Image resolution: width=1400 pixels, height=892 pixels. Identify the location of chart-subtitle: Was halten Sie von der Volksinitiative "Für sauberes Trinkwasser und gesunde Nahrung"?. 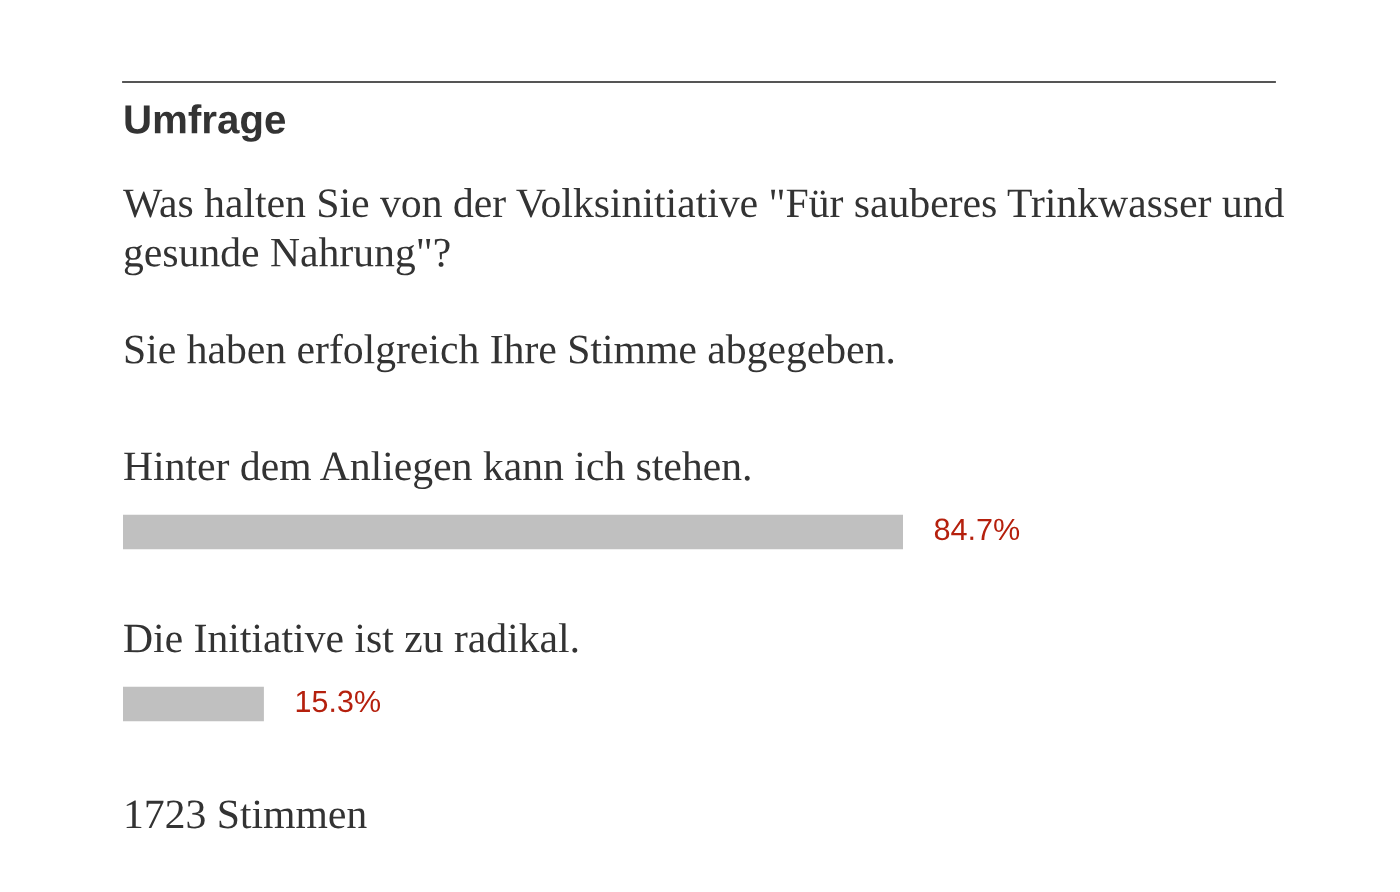
(703, 232).